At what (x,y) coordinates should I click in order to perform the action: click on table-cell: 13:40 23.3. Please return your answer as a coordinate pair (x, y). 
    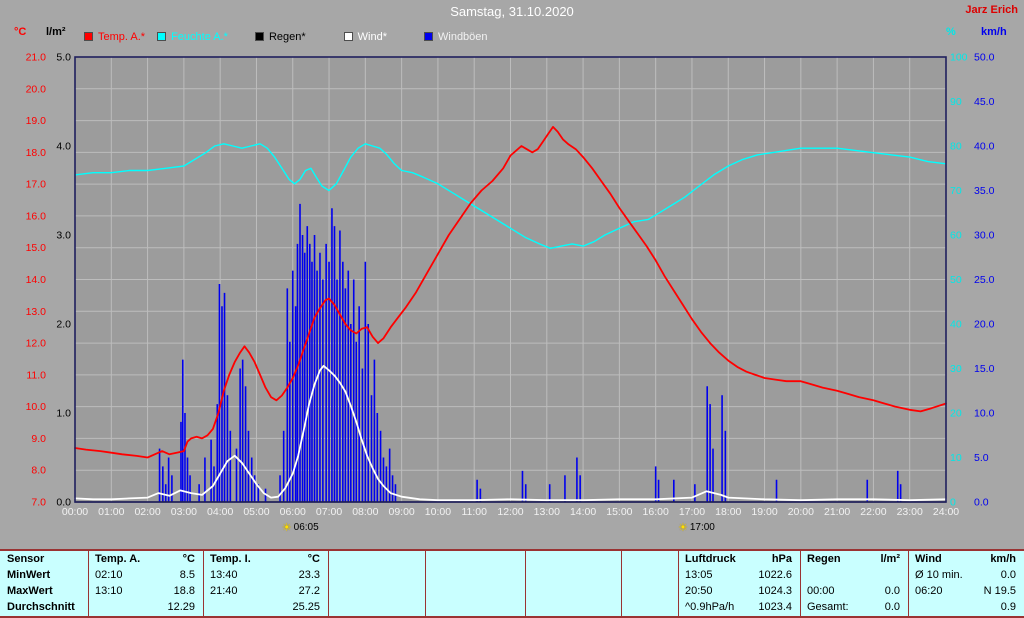
    Looking at the image, I should click on (265, 575).